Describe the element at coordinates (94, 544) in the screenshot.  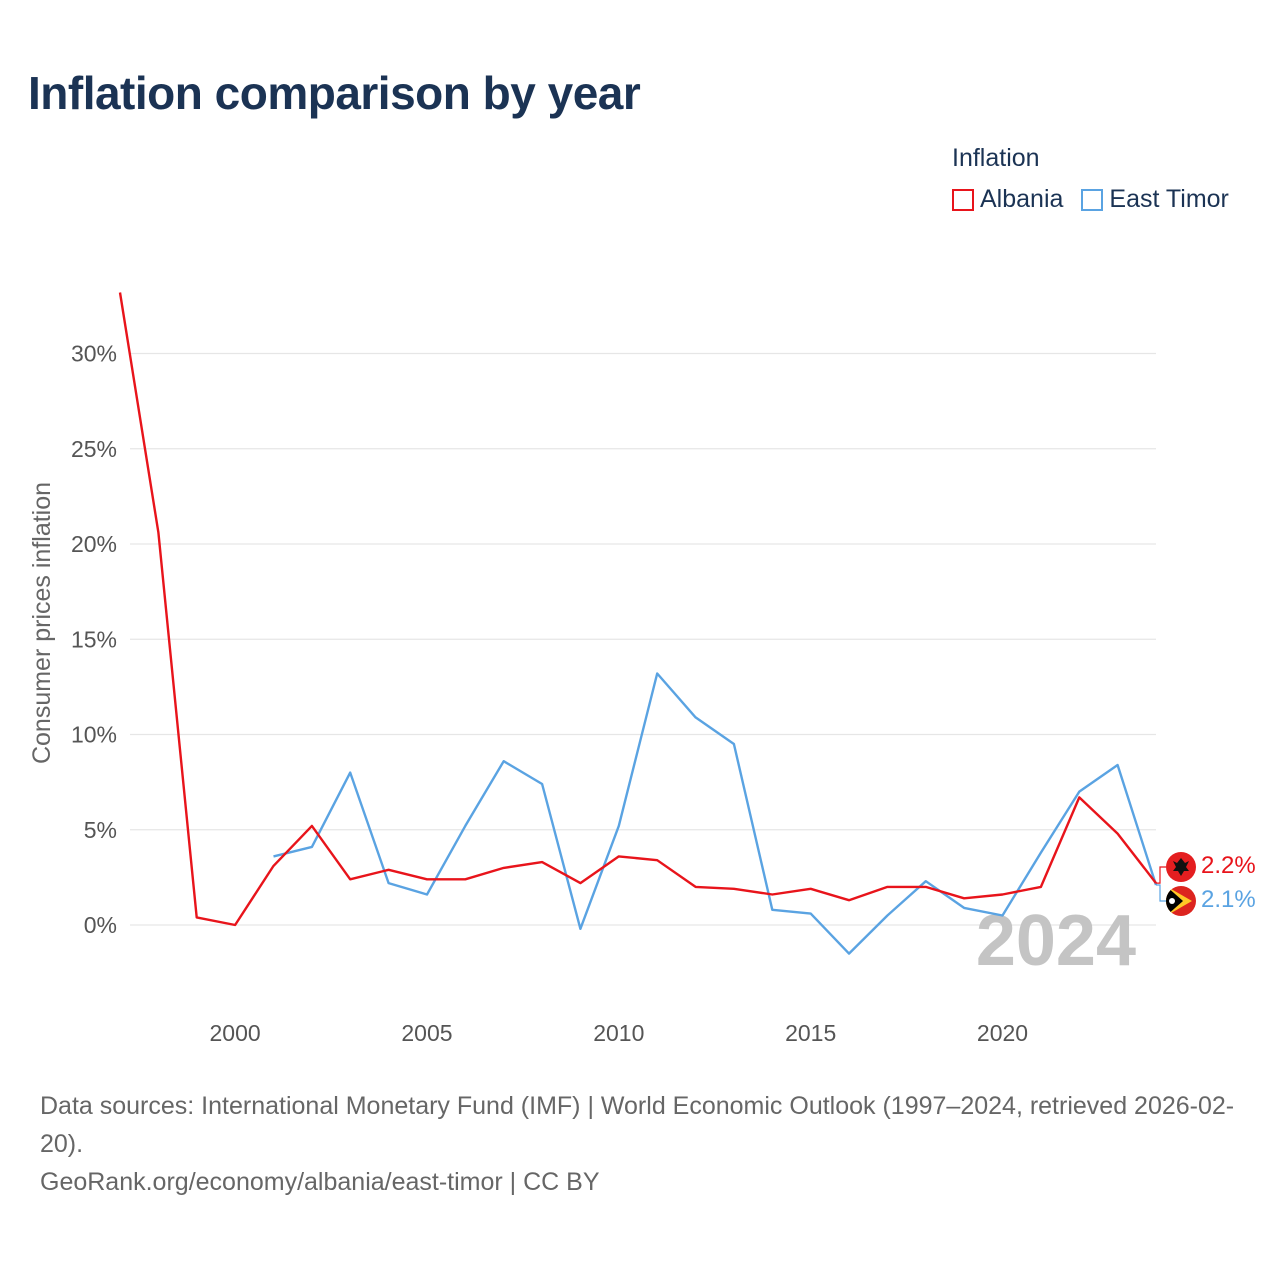
I see `y-tick-label: 20%` at that location.